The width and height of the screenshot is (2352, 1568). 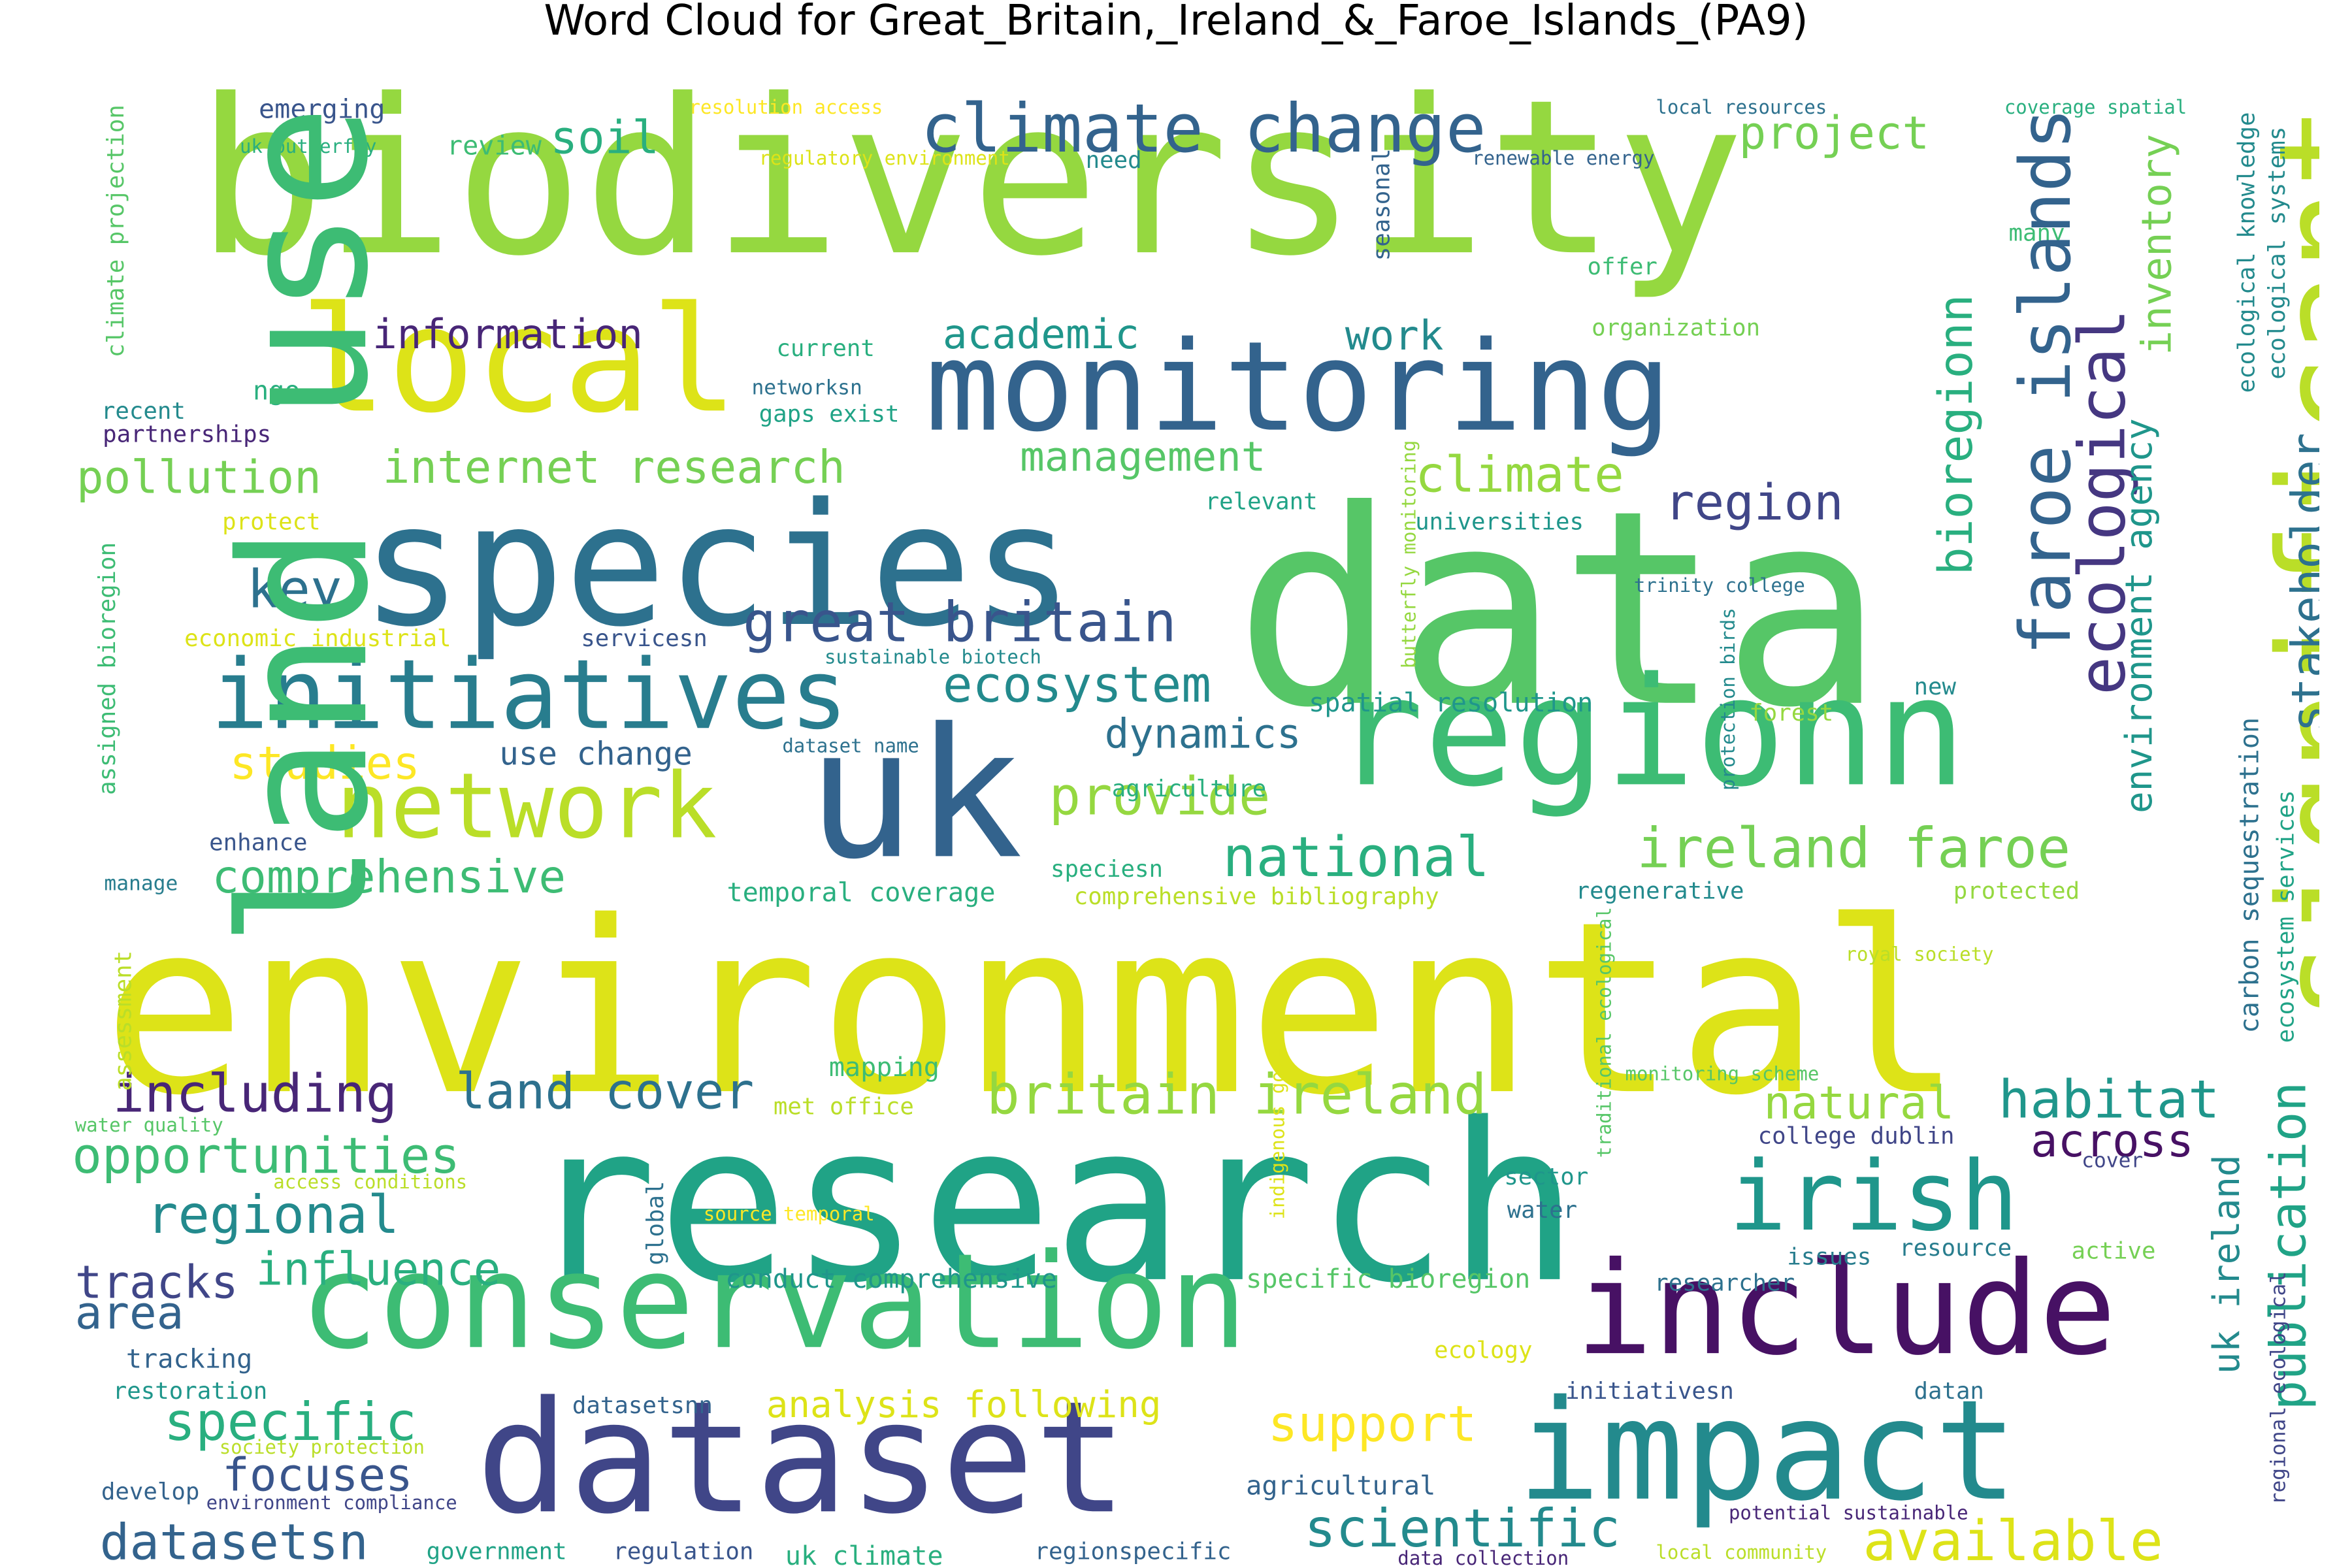 I want to click on word-land-cover: land cover, so click(x=604, y=1091).